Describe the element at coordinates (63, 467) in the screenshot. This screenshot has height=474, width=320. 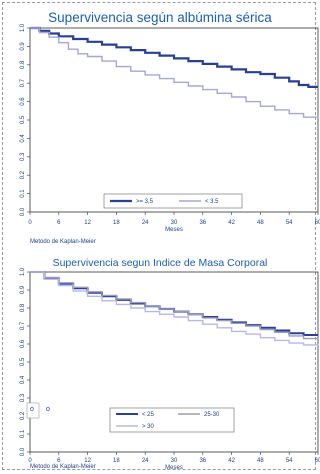
I see `footnote-method-imc: Metodo de Kaplan-Meier` at that location.